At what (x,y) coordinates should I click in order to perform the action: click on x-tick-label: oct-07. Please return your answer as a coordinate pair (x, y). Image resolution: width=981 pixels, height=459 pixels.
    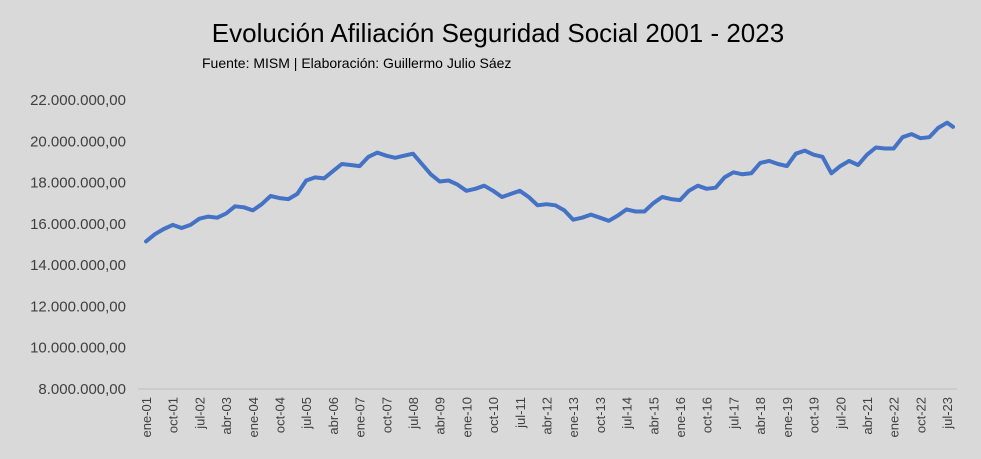
    Looking at the image, I should click on (386, 415).